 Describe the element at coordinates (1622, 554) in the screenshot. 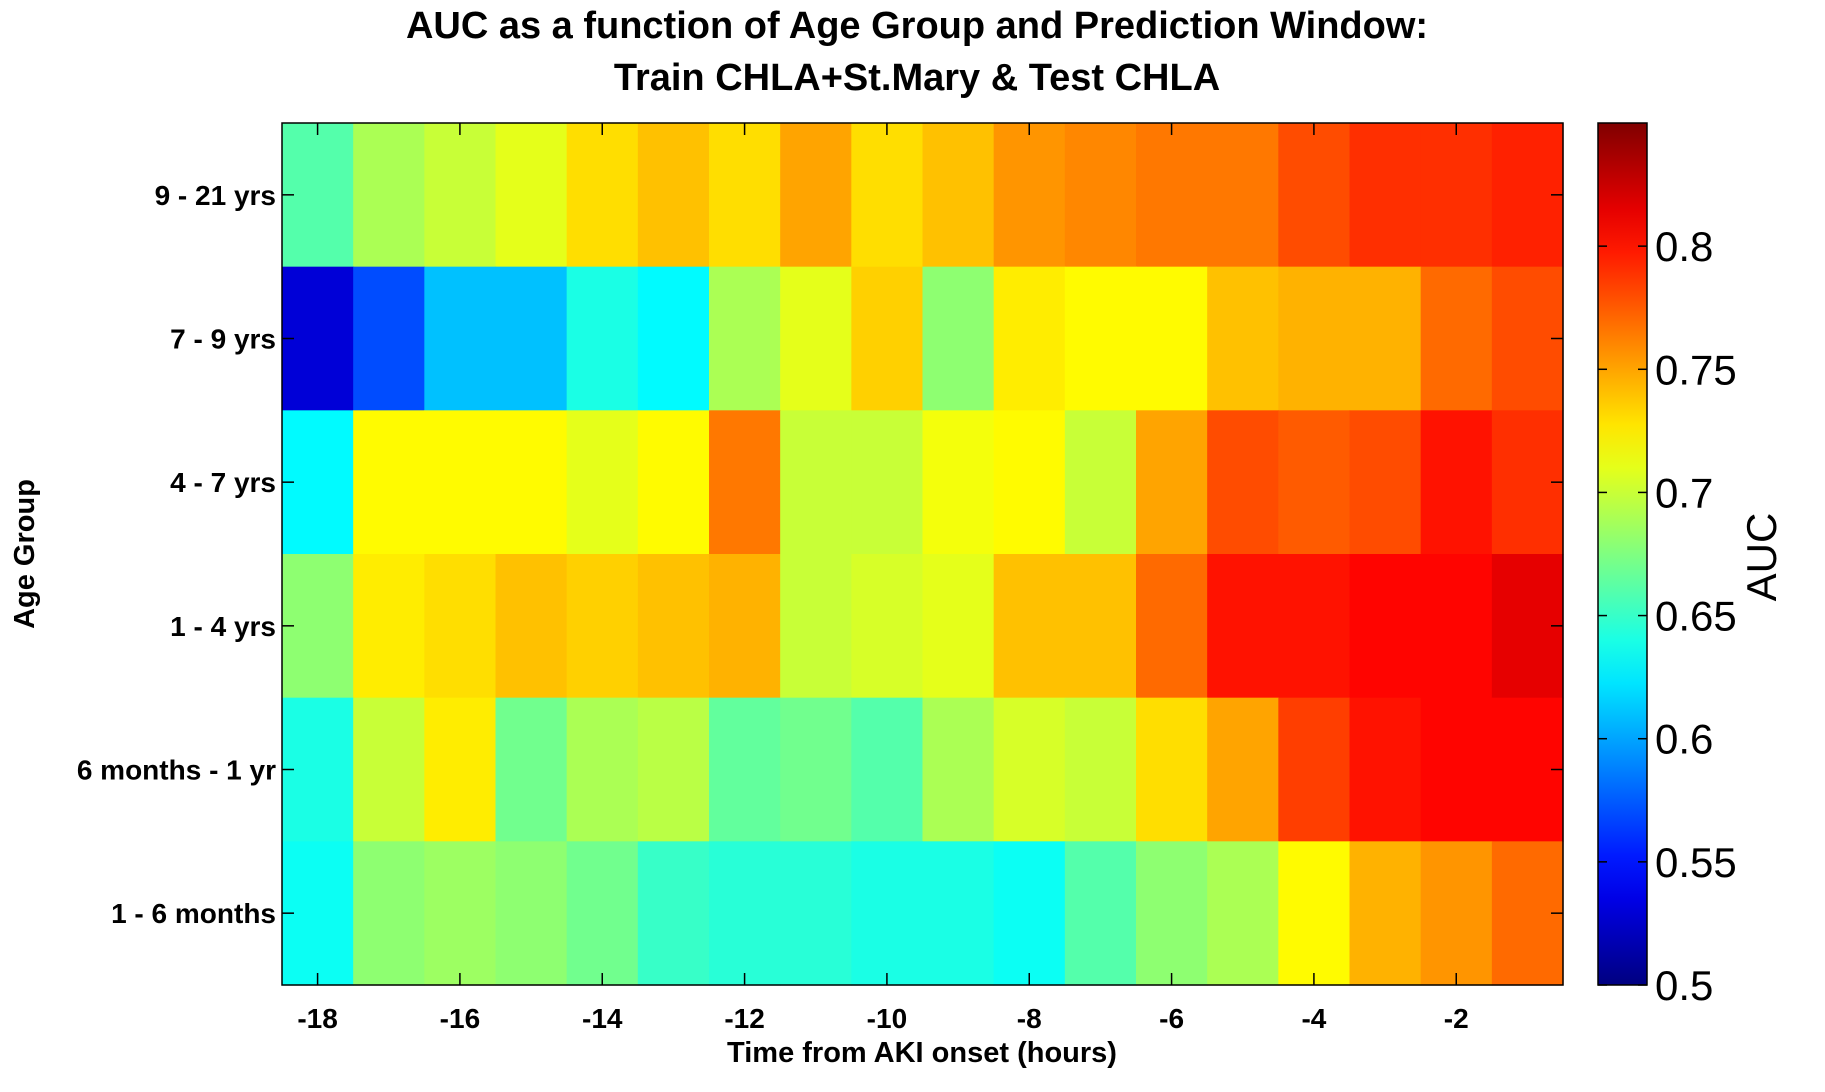

I see `colorbar` at that location.